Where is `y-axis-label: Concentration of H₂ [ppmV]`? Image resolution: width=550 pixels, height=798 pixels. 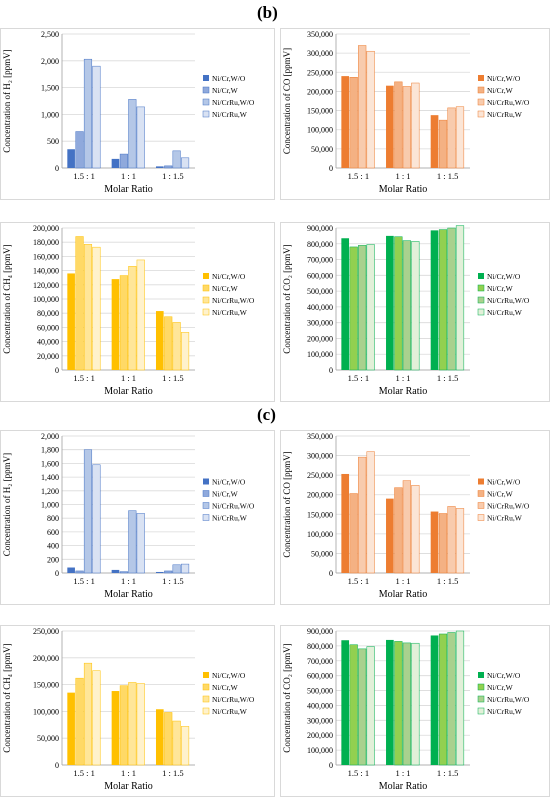
y-axis-label: Concentration of H₂ [ppmV] is located at coordinates (7, 100).